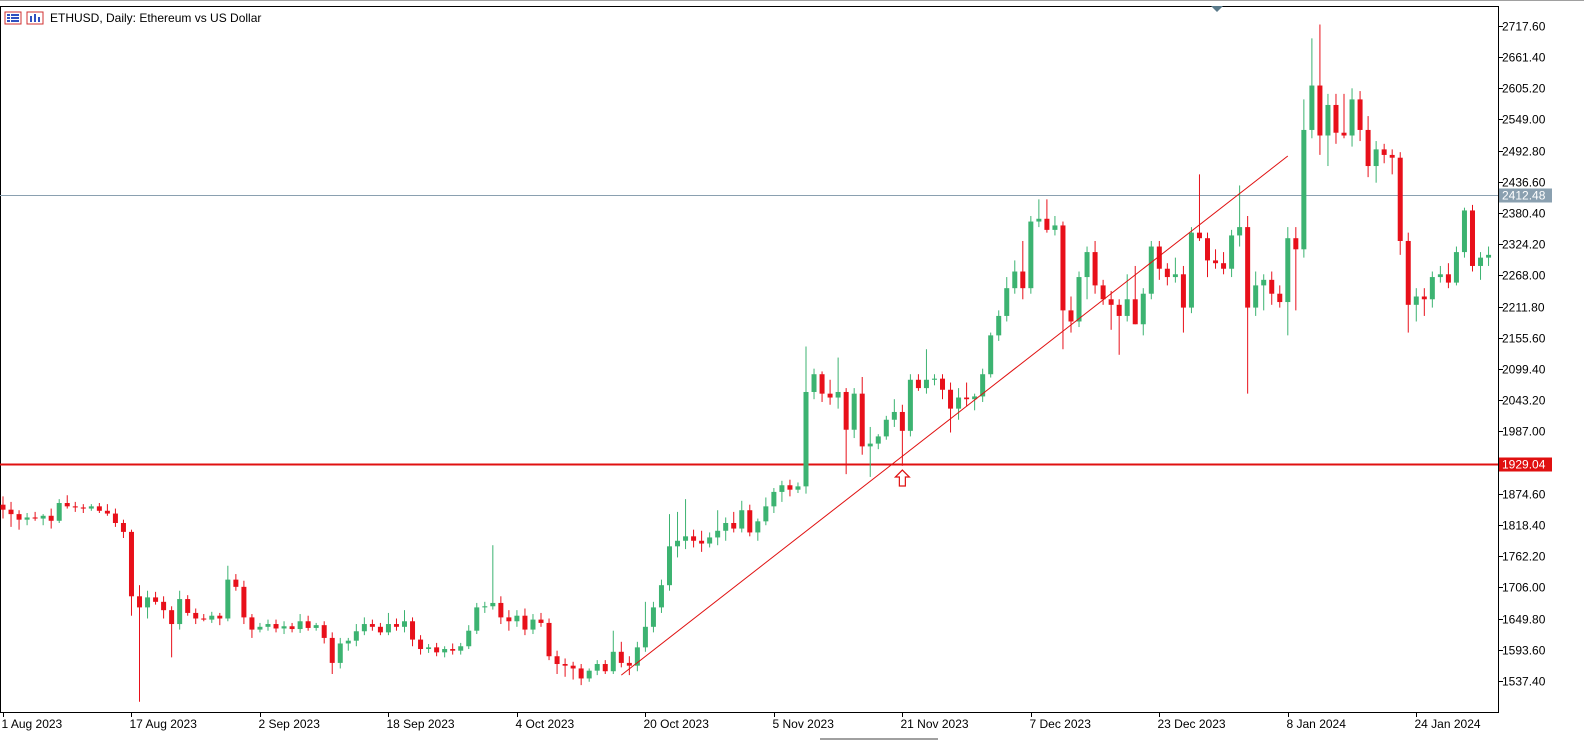  What do you see at coordinates (1317, 724) in the screenshot?
I see `x-tick-label: 8 Jan 2024` at bounding box center [1317, 724].